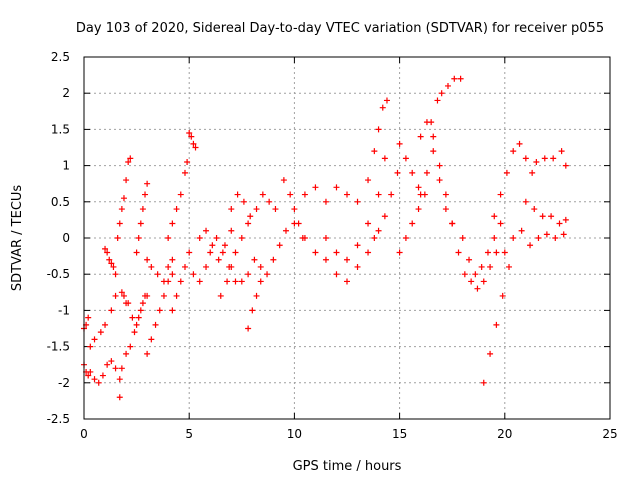 This screenshot has width=640, height=480. I want to click on x-tick-label: 25, so click(609, 434).